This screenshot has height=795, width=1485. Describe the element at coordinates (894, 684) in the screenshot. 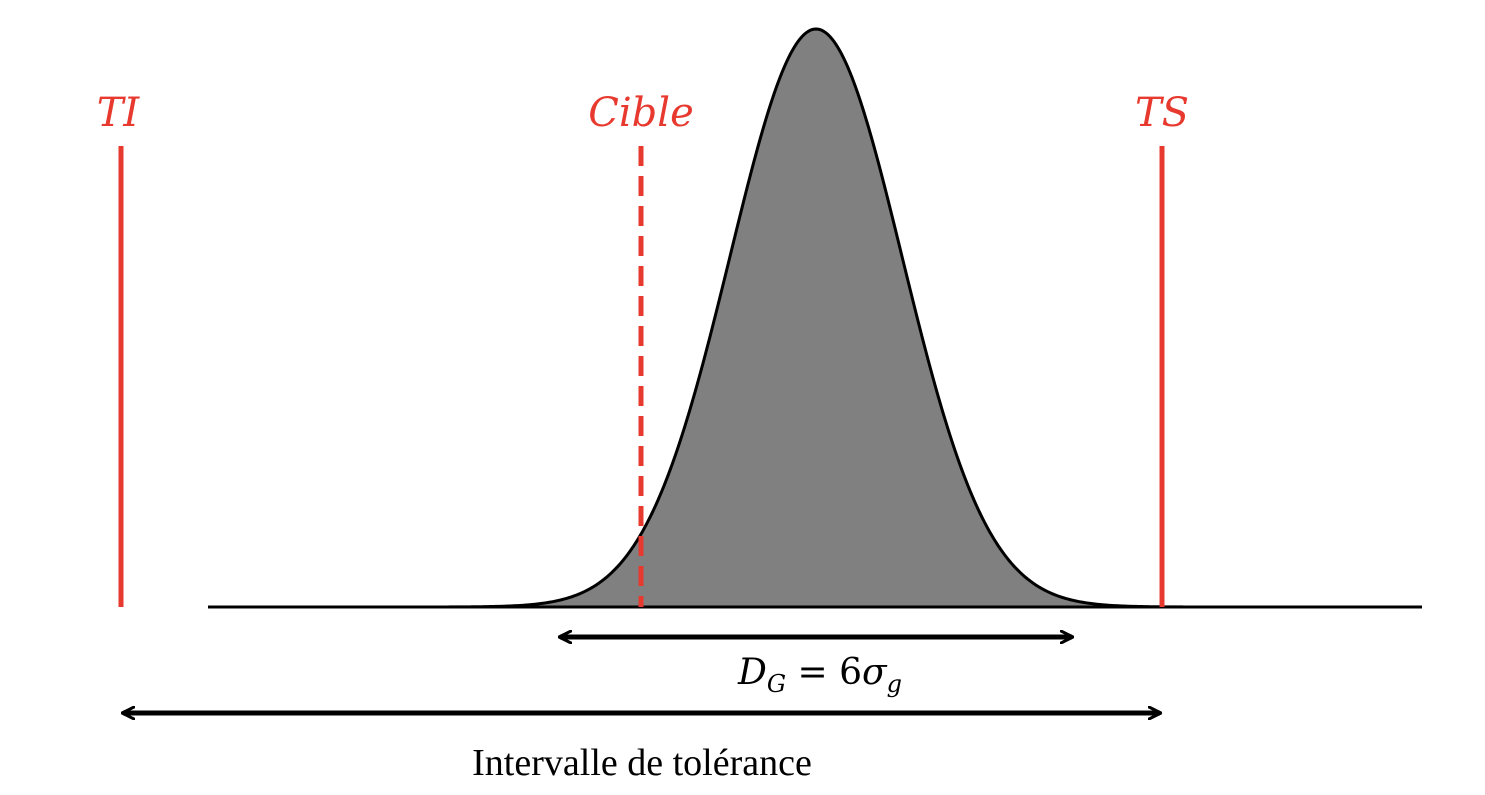

I see `sigma-subscript: g` at that location.